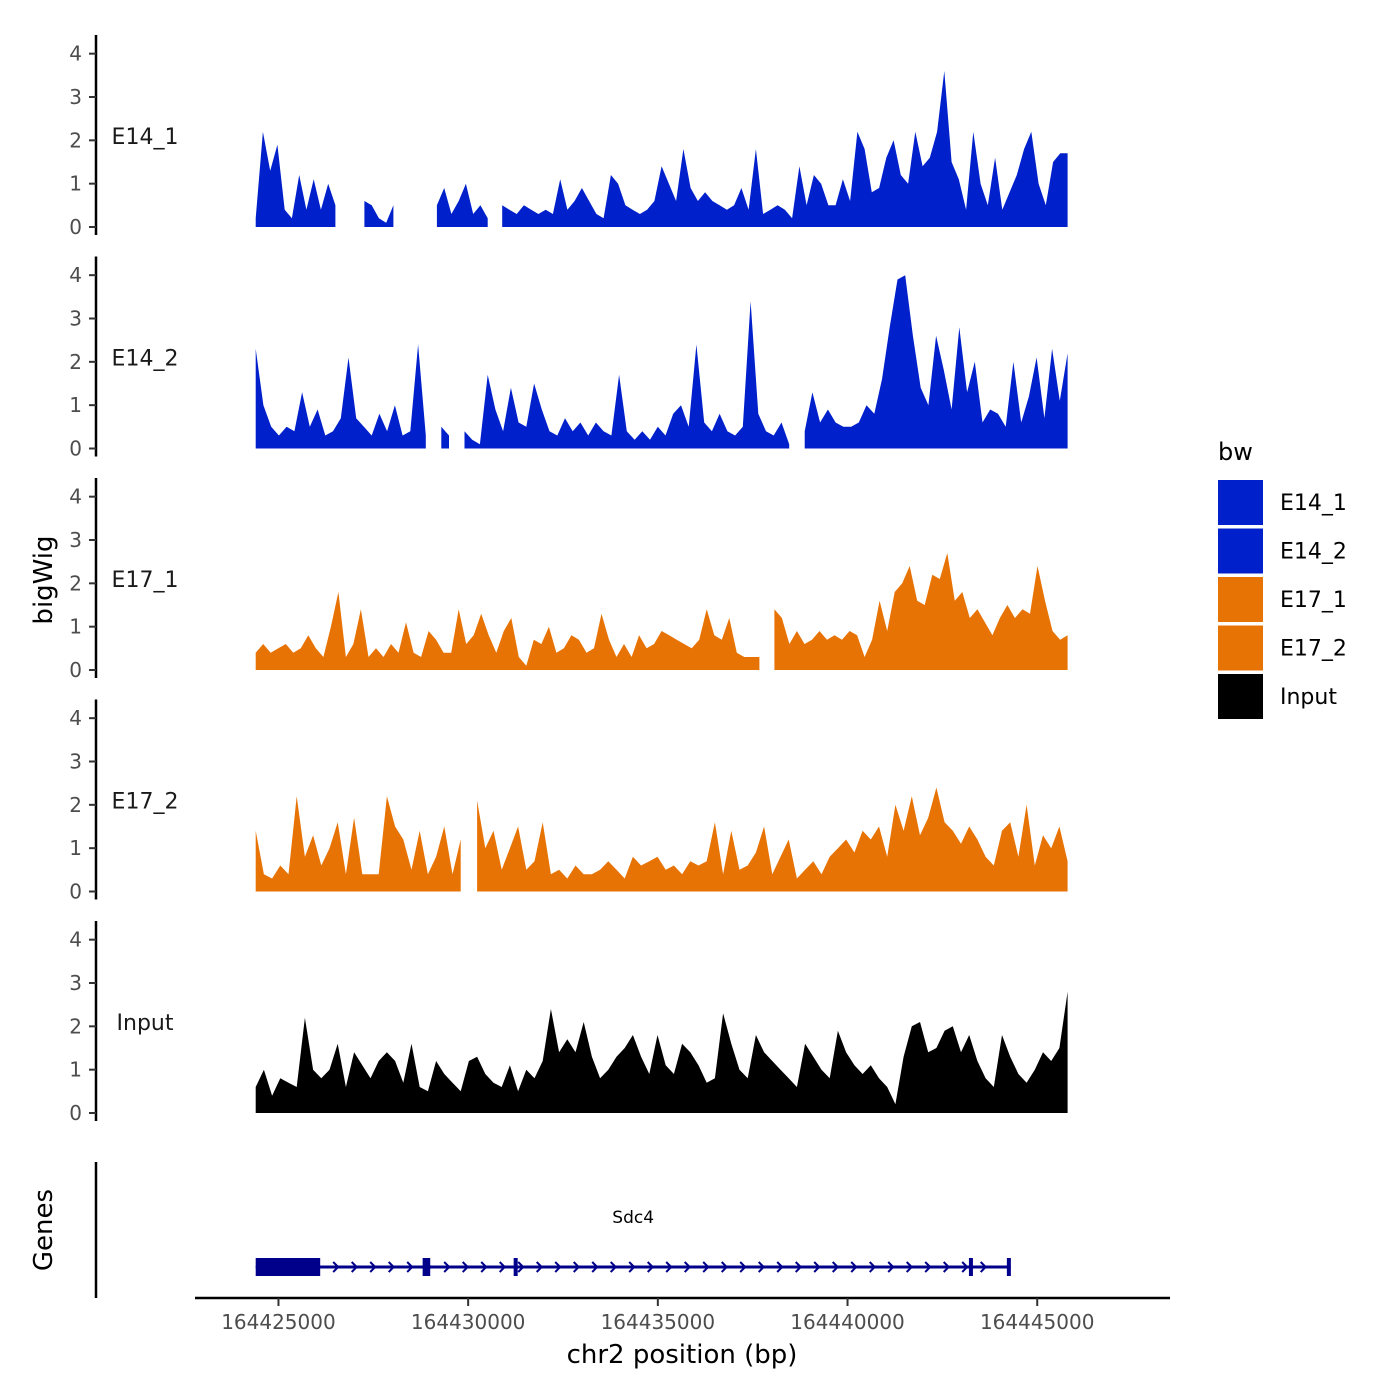  Describe the element at coordinates (633, 1242) in the screenshot. I see `gene-Sdc4: Sdc4` at that location.